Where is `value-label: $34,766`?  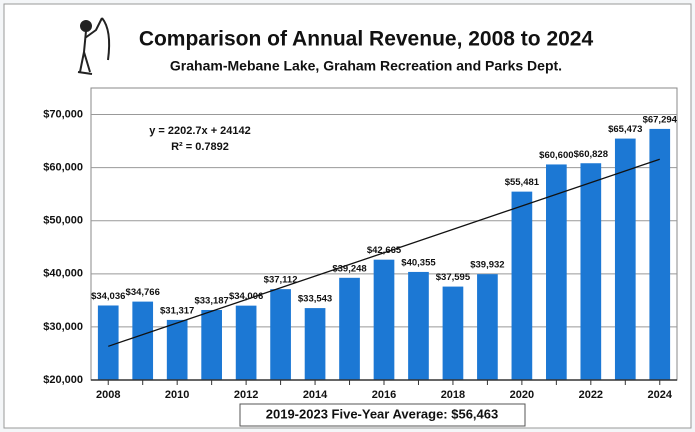
value-label: $34,766 is located at coordinates (143, 292).